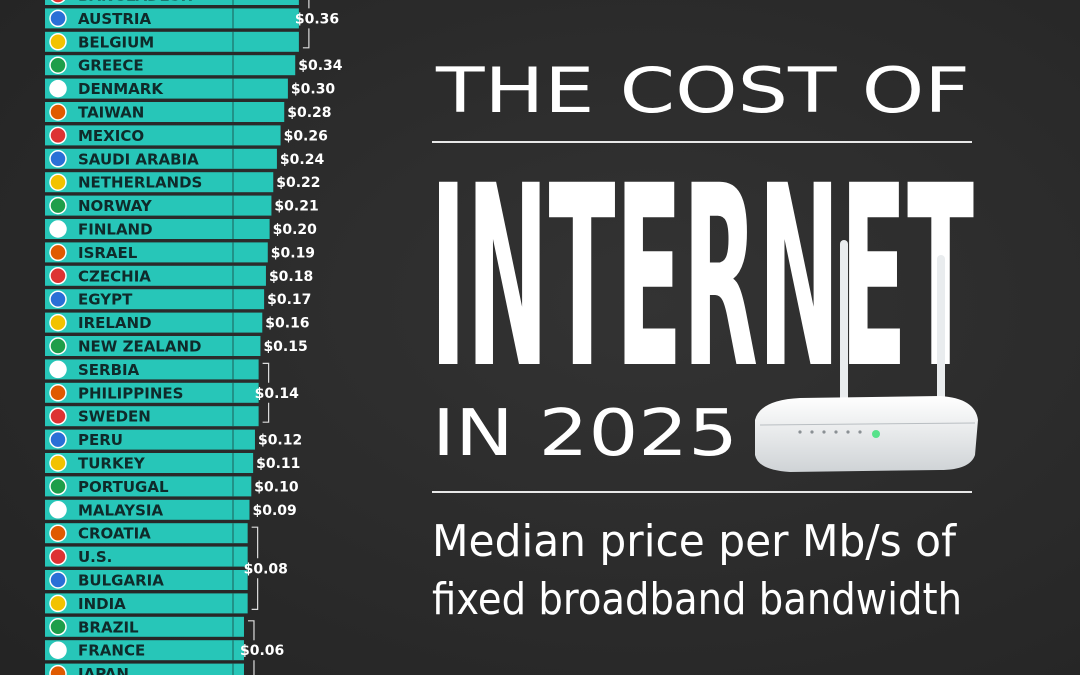 Image resolution: width=1080 pixels, height=675 pixels. I want to click on country-label: PERU, so click(100, 440).